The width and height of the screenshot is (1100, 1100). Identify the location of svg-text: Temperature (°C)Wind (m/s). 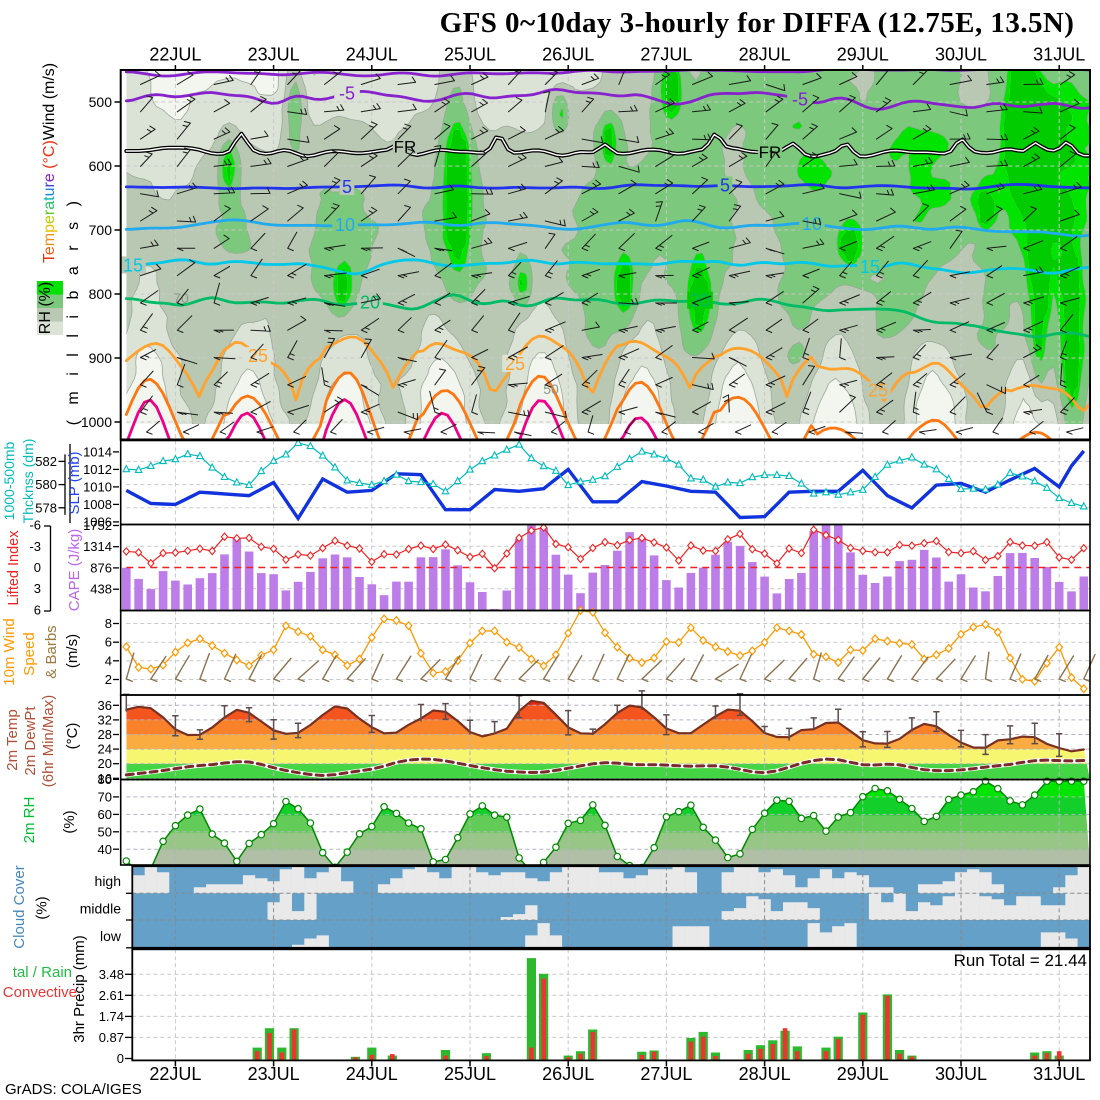
(49, 163).